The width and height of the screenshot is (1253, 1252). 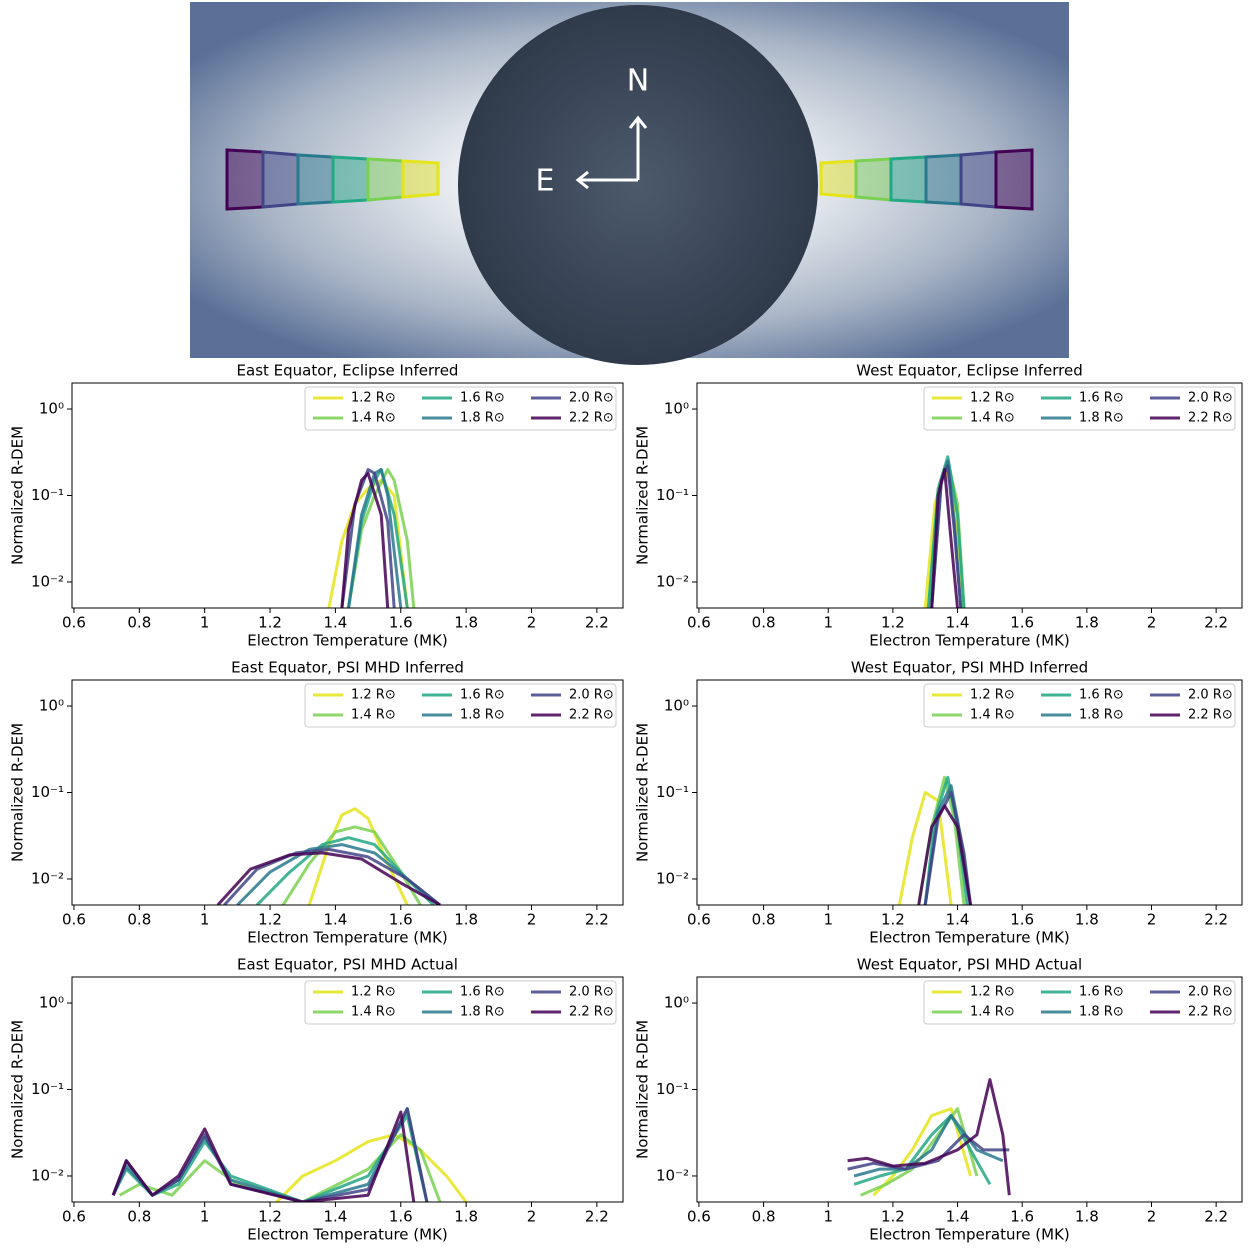 What do you see at coordinates (348, 371) in the screenshot?
I see `chart-title: East Equator, Eclipse Inferred` at bounding box center [348, 371].